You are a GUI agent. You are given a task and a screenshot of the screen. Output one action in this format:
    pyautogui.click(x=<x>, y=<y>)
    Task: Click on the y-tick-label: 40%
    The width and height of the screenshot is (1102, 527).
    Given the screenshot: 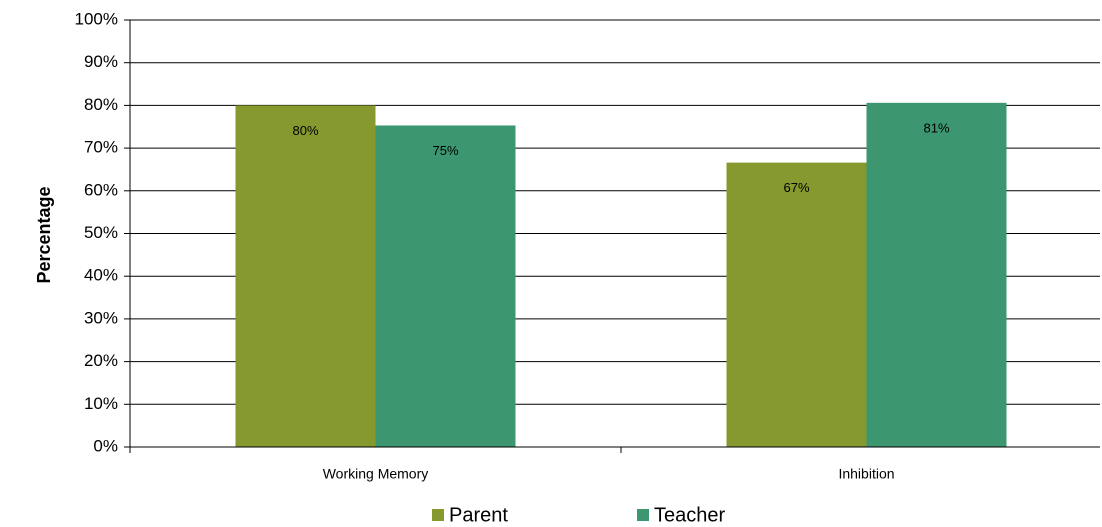 What is the action you would take?
    pyautogui.click(x=101, y=275)
    